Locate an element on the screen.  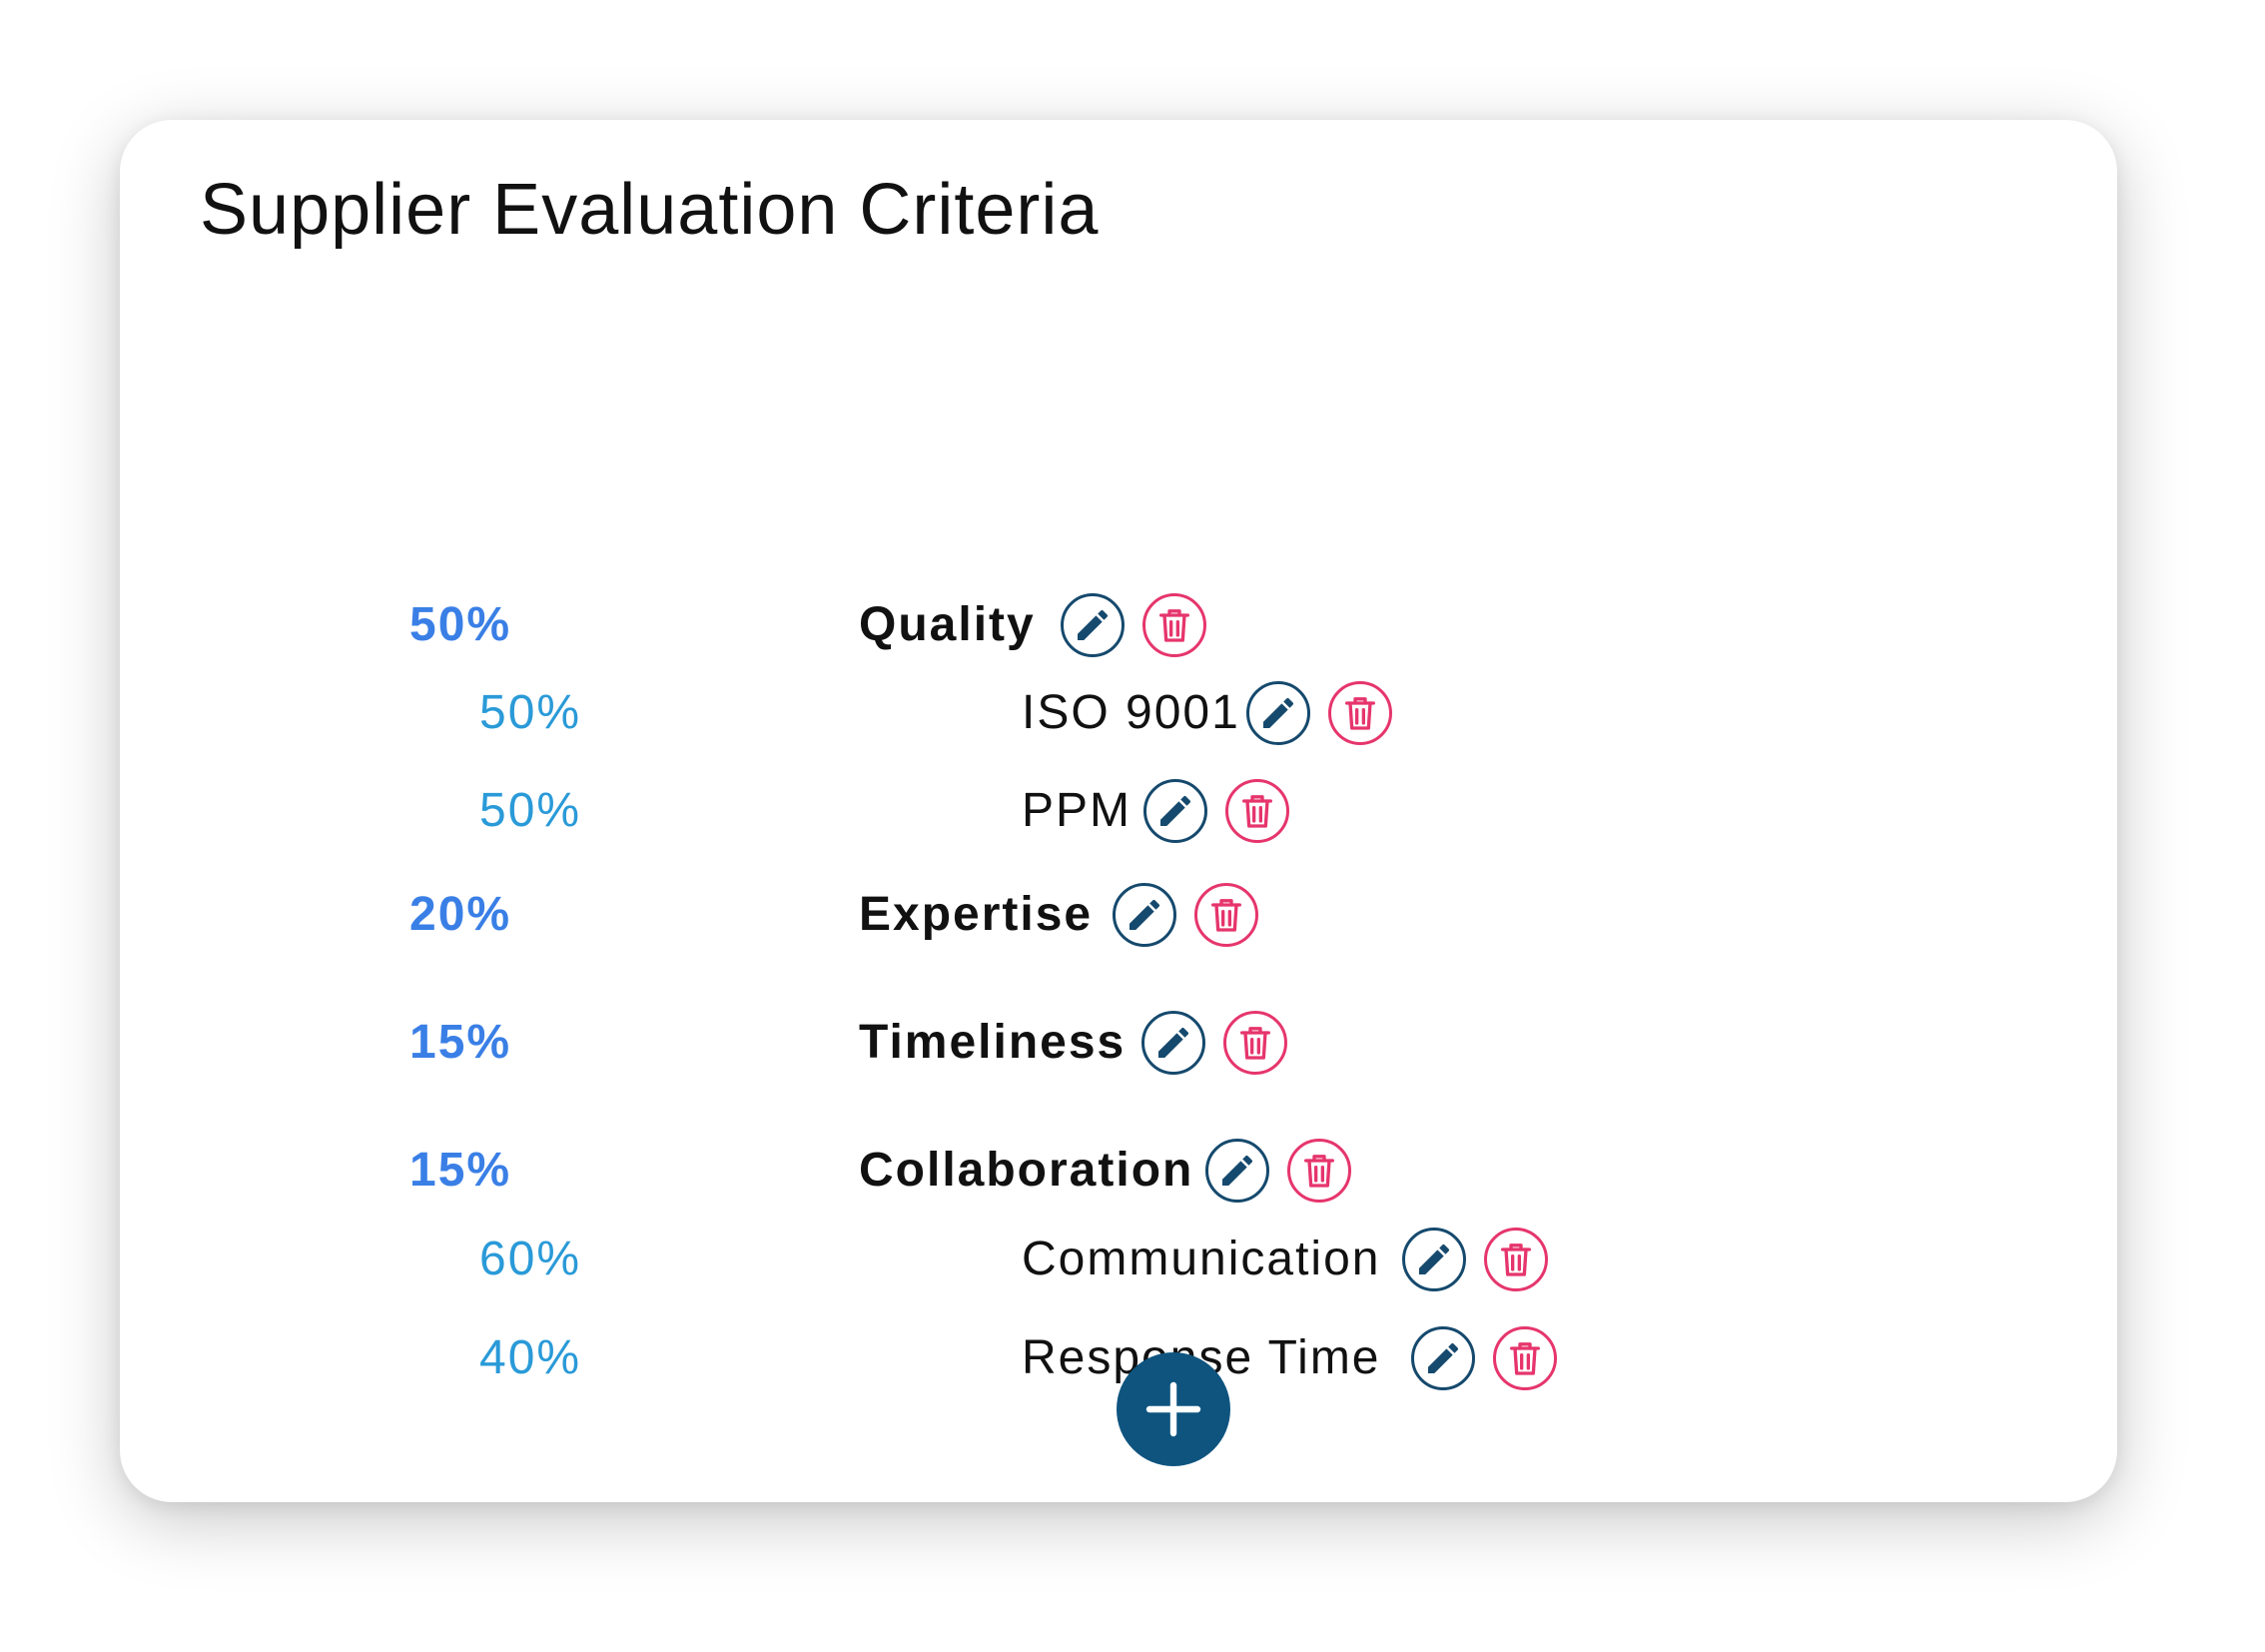
criteria-label: Timeliness is located at coordinates (993, 1042).